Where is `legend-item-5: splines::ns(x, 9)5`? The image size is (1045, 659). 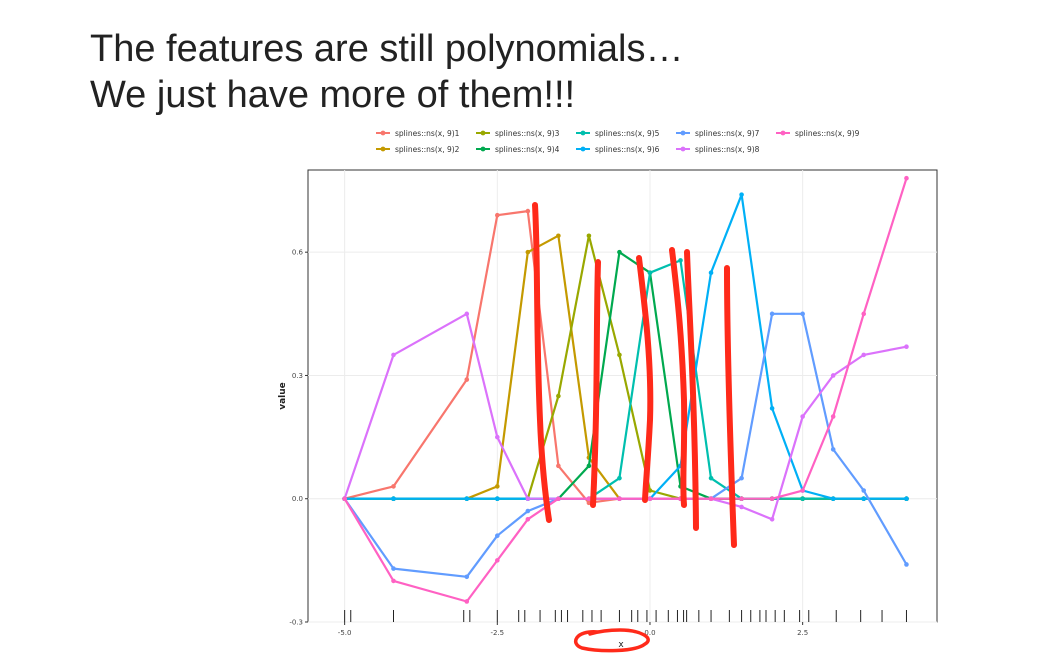 legend-item-5: splines::ns(x, 9)5 is located at coordinates (618, 133).